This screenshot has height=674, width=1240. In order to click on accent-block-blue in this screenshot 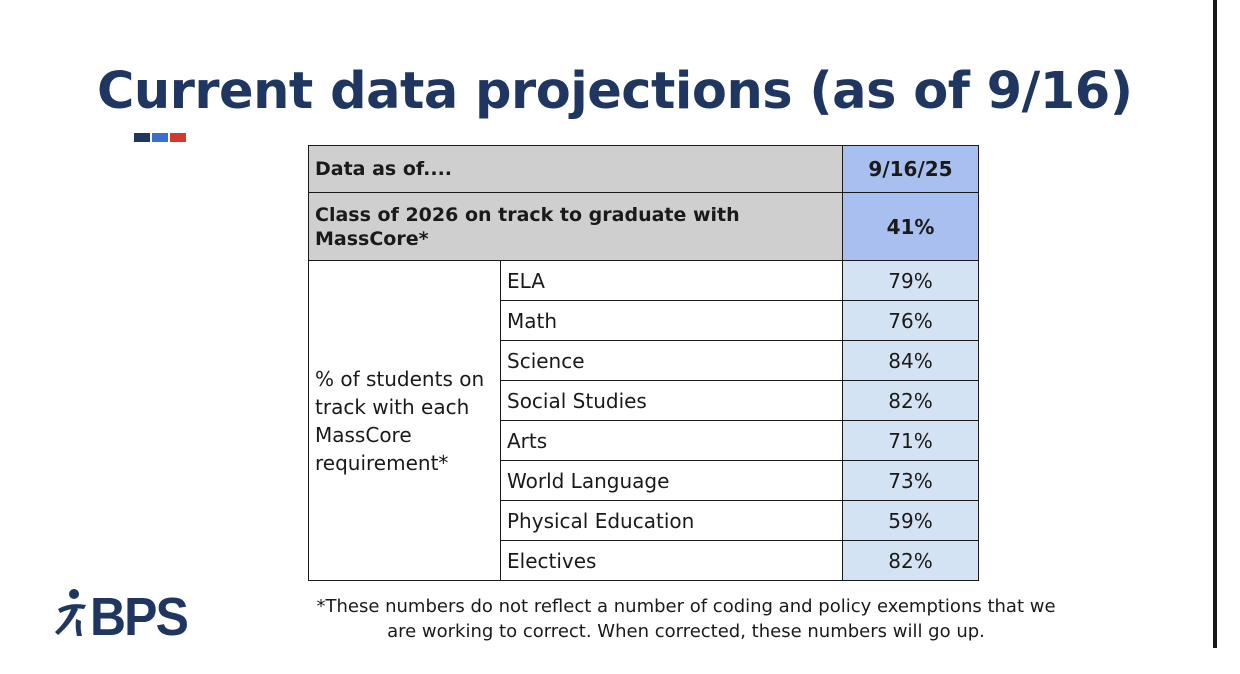, I will do `click(160, 137)`.